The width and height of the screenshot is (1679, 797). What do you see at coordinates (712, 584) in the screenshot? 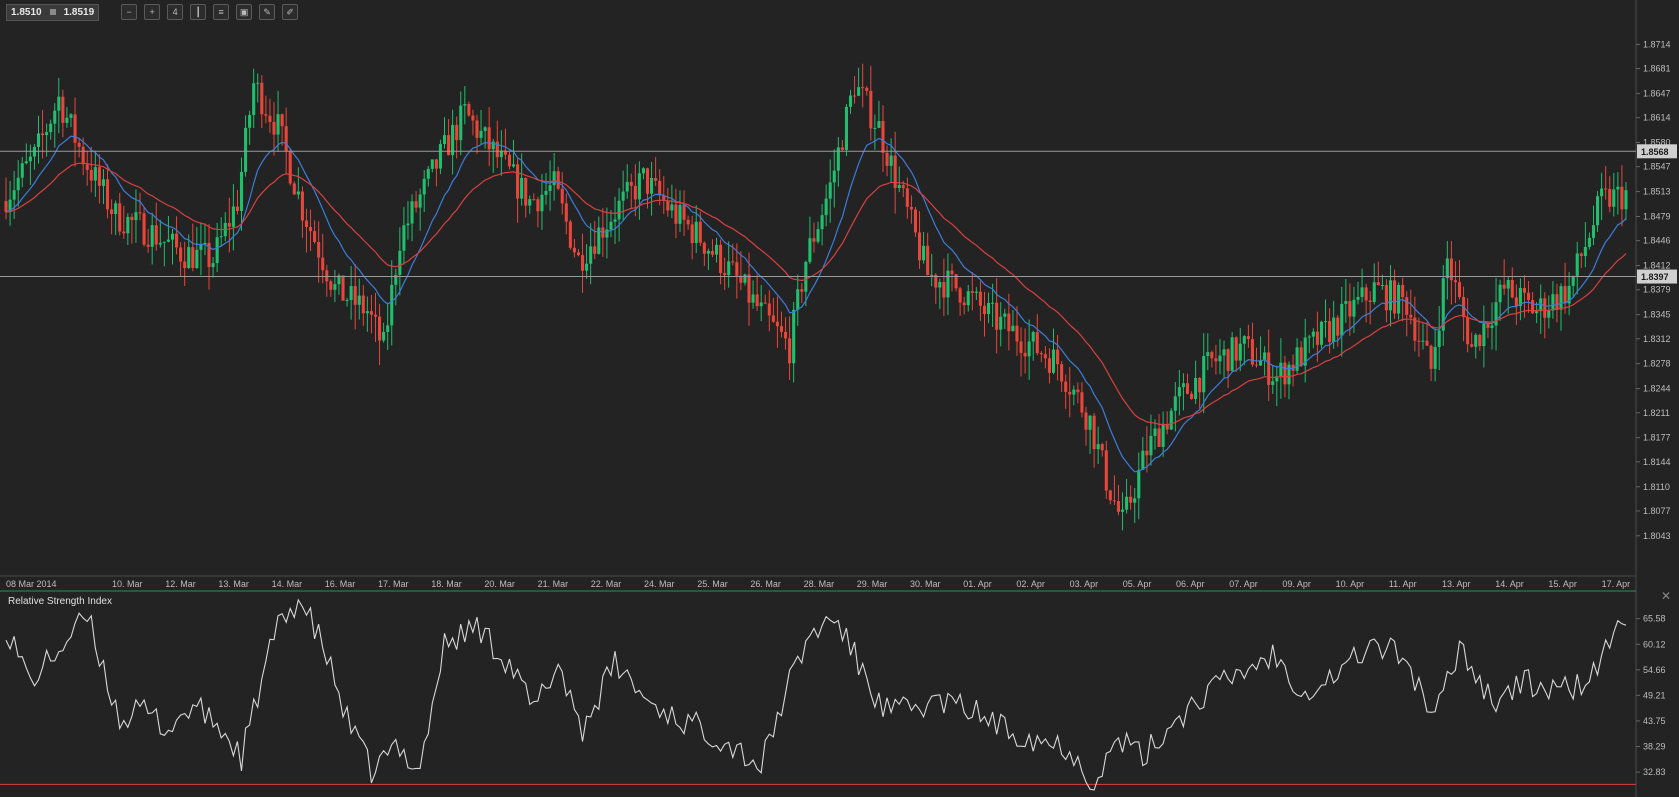
I see `x-tick-label: 25. Mar` at bounding box center [712, 584].